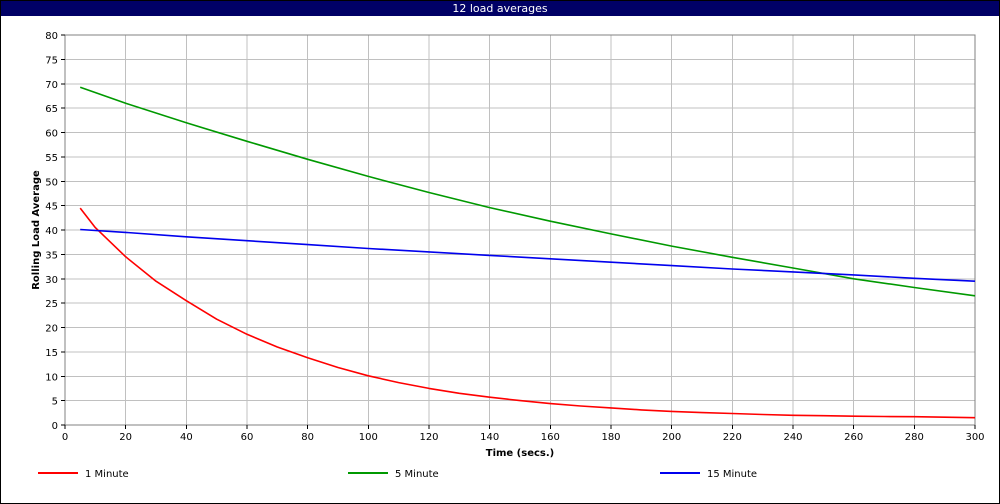 This screenshot has height=504, width=1000. Describe the element at coordinates (51, 134) in the screenshot. I see `y-tick-label: 60` at that location.